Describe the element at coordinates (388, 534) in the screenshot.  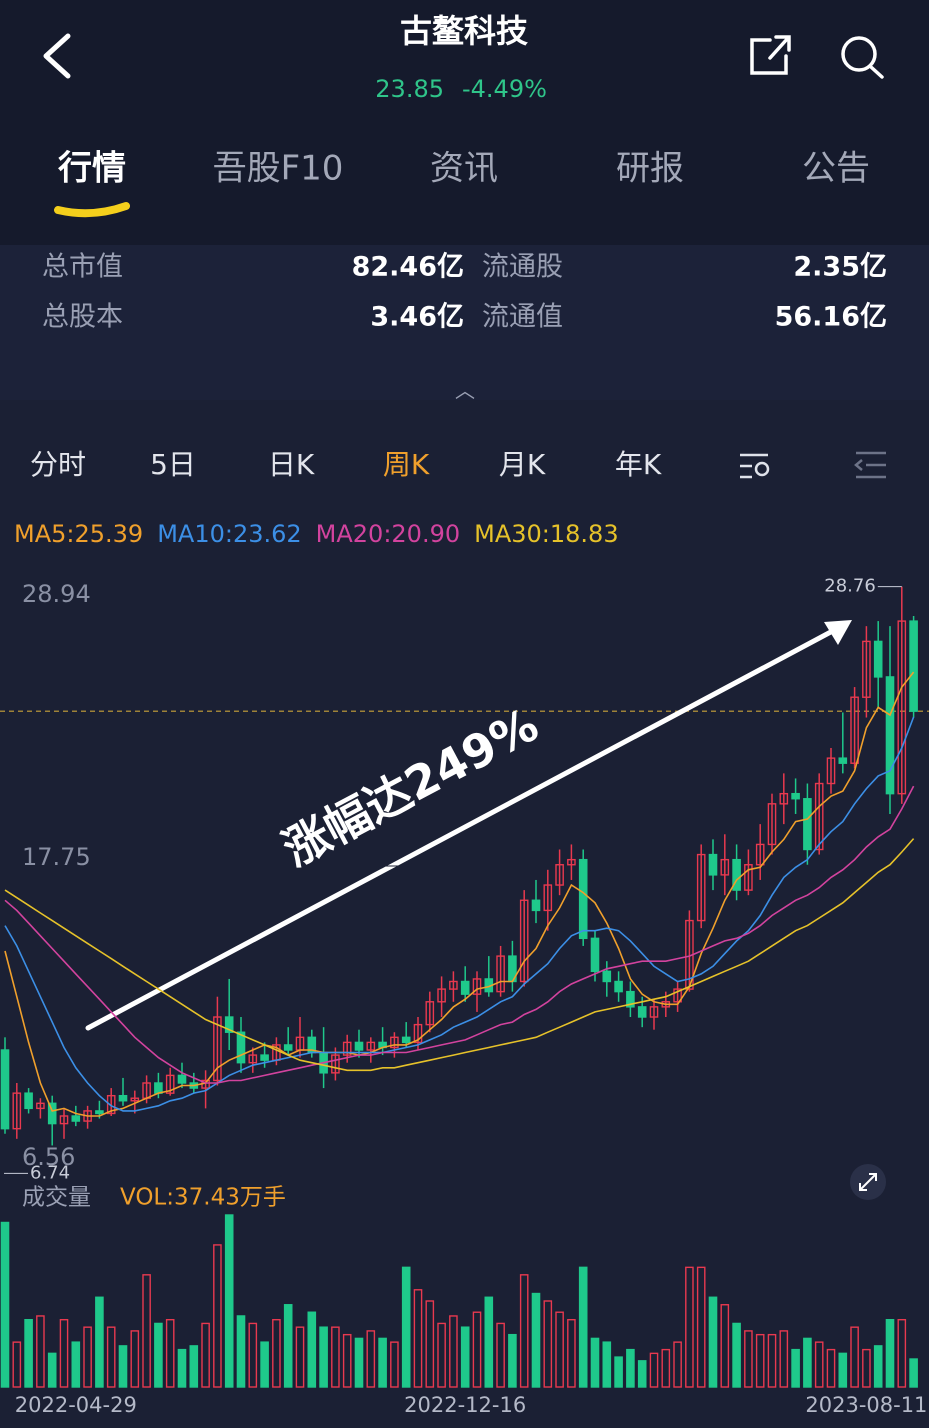
I see `ma-label: MA20:20.90` at that location.